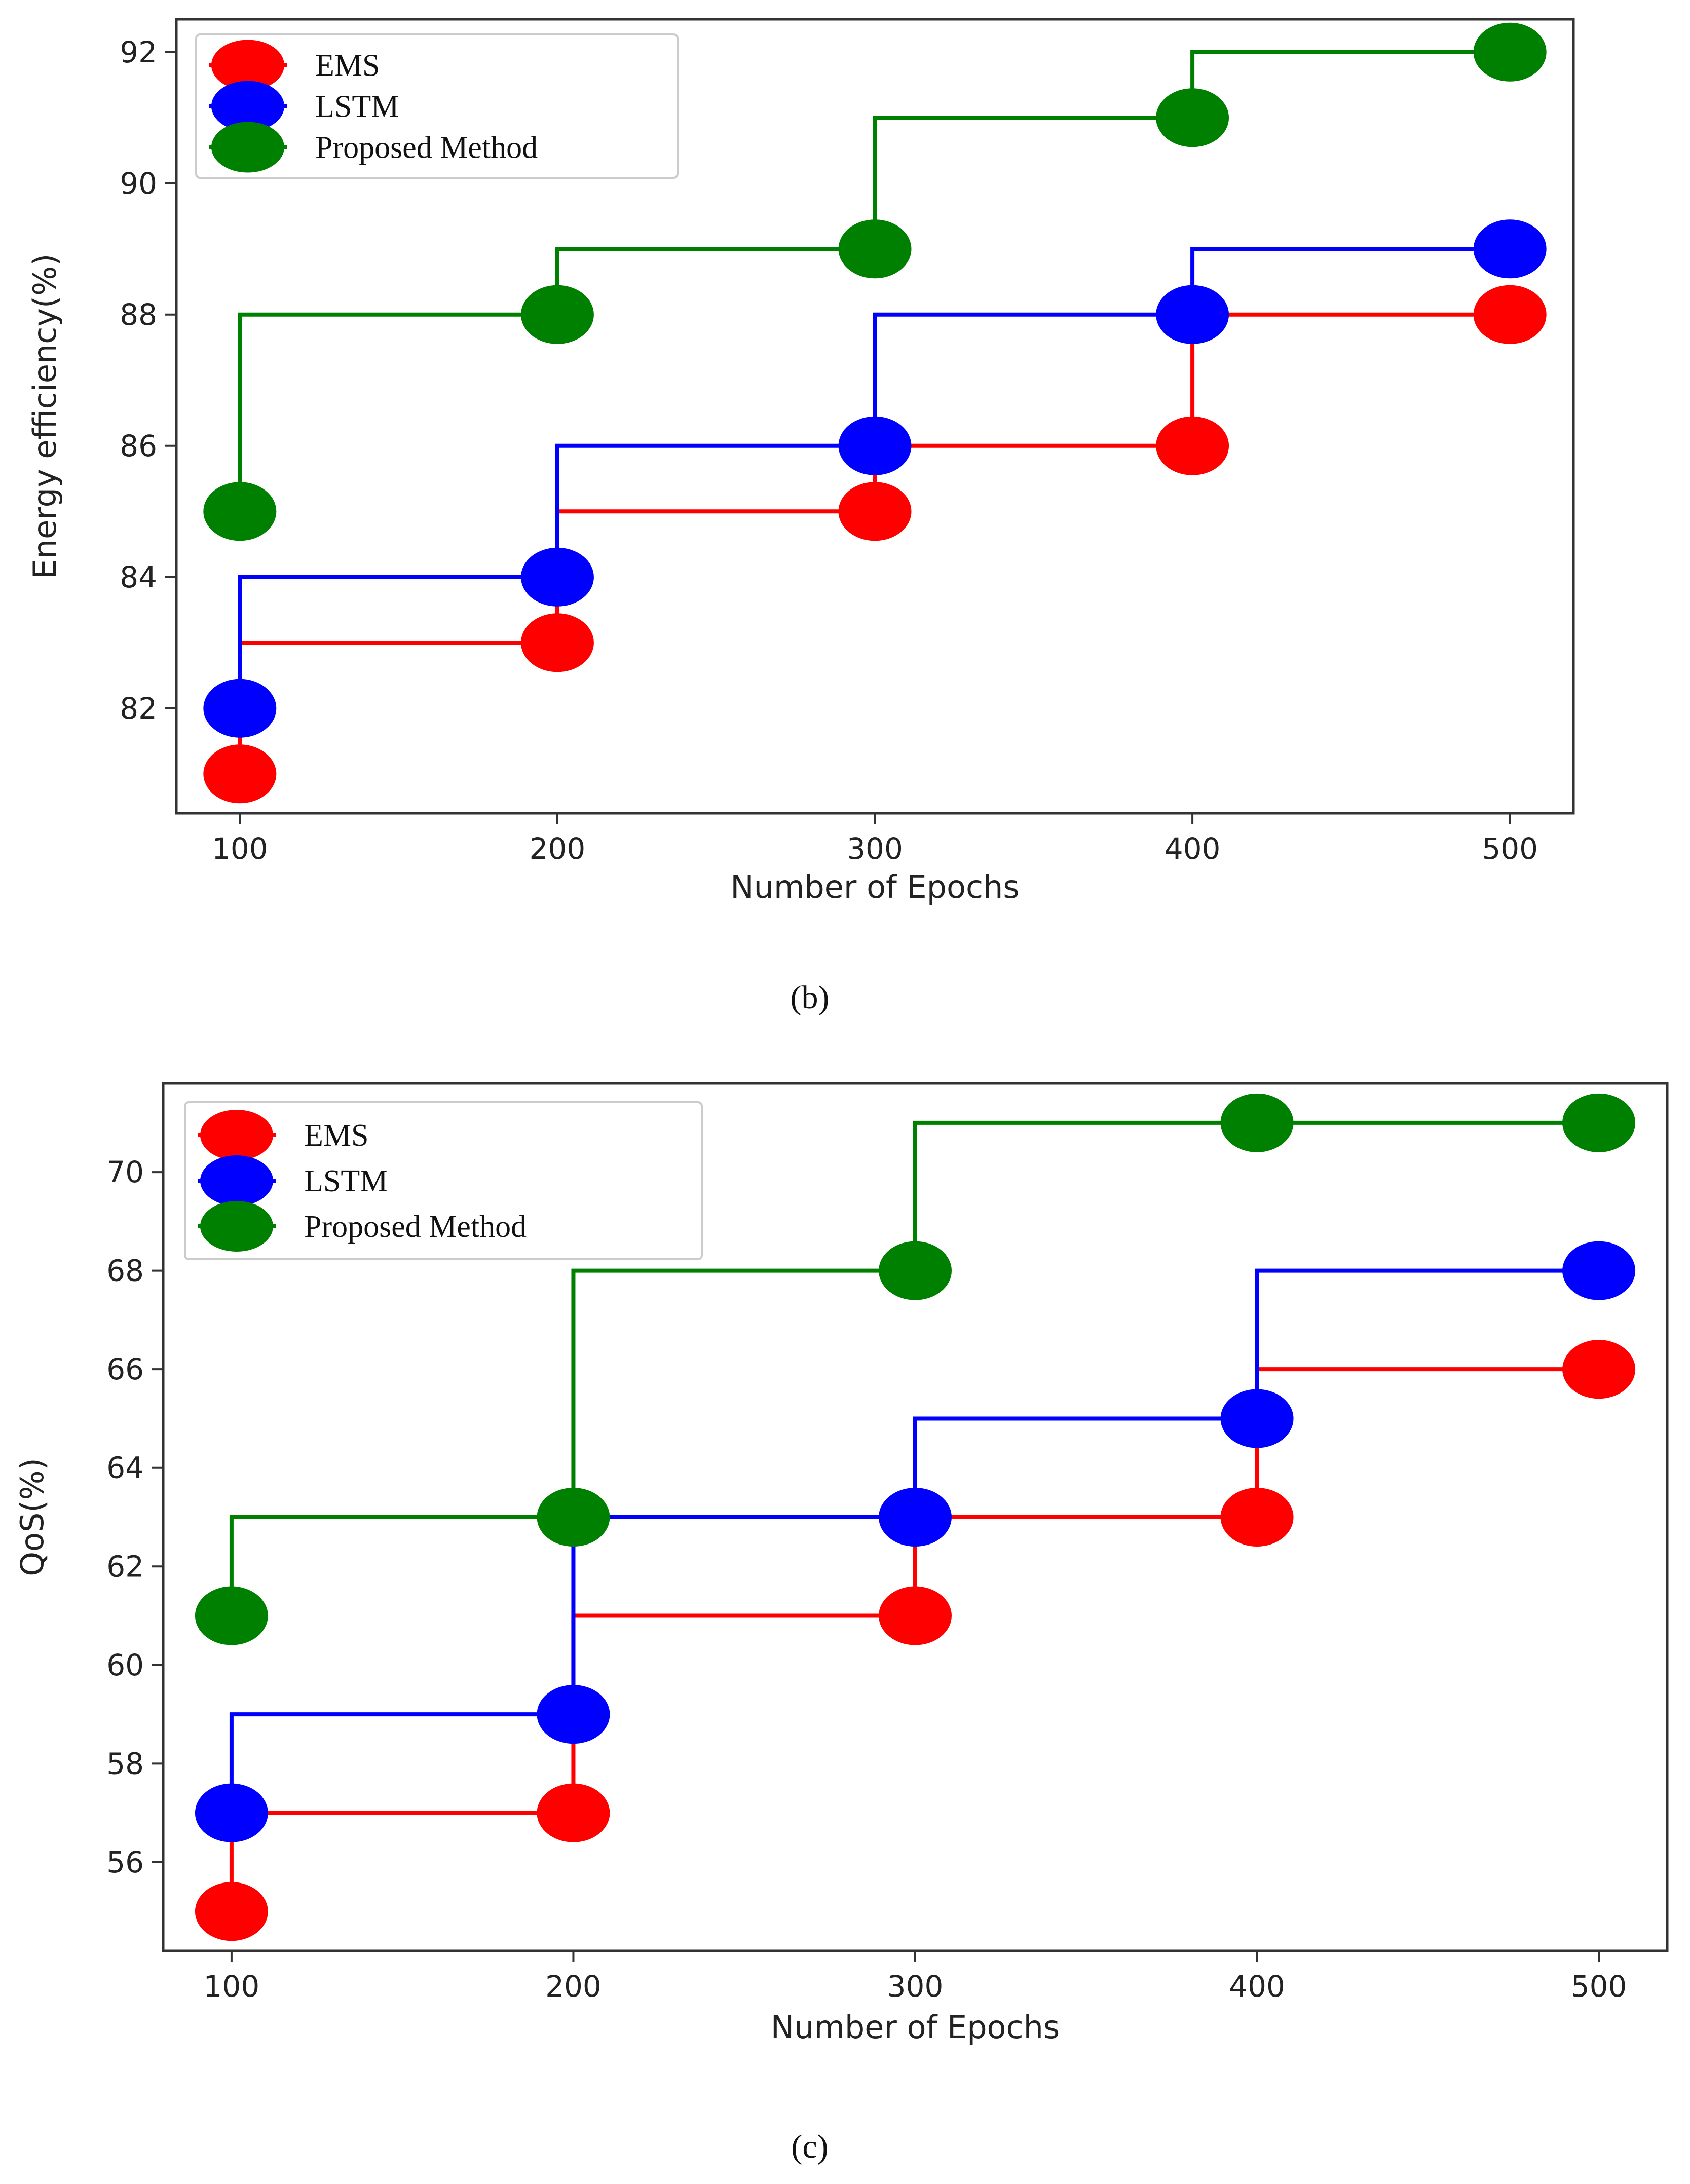 Image resolution: width=1690 pixels, height=2184 pixels. Describe the element at coordinates (139, 446) in the screenshot. I see `y-tick-label: 86` at that location.